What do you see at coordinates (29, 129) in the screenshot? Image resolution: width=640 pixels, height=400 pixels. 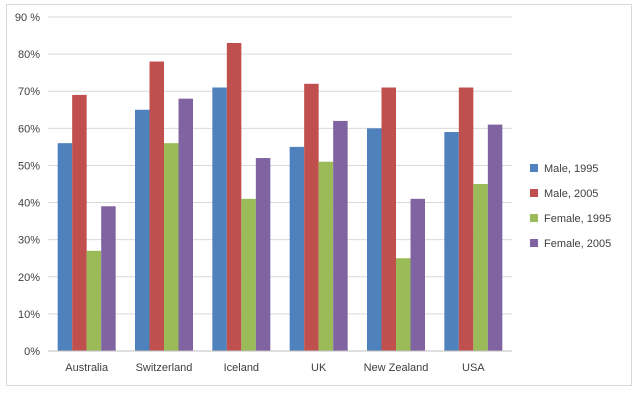 I see `y-tick-label: 60%` at bounding box center [29, 129].